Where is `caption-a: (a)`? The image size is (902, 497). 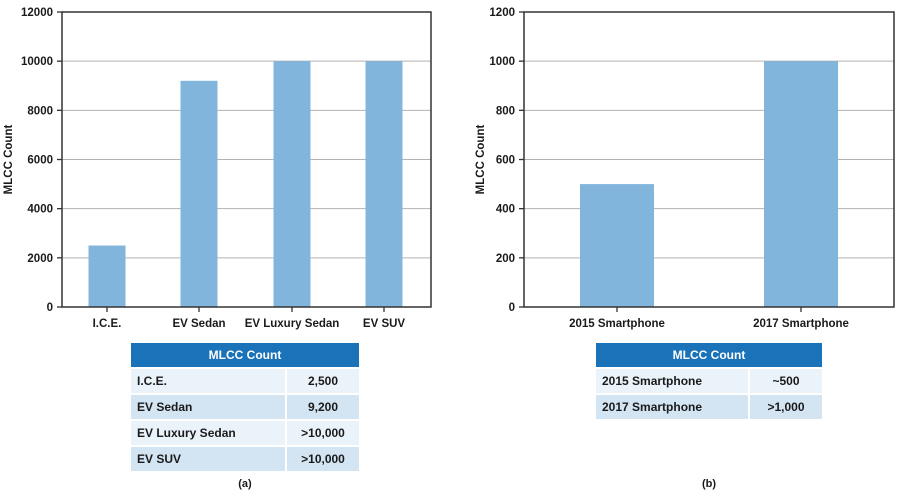
caption-a: (a) is located at coordinates (245, 484).